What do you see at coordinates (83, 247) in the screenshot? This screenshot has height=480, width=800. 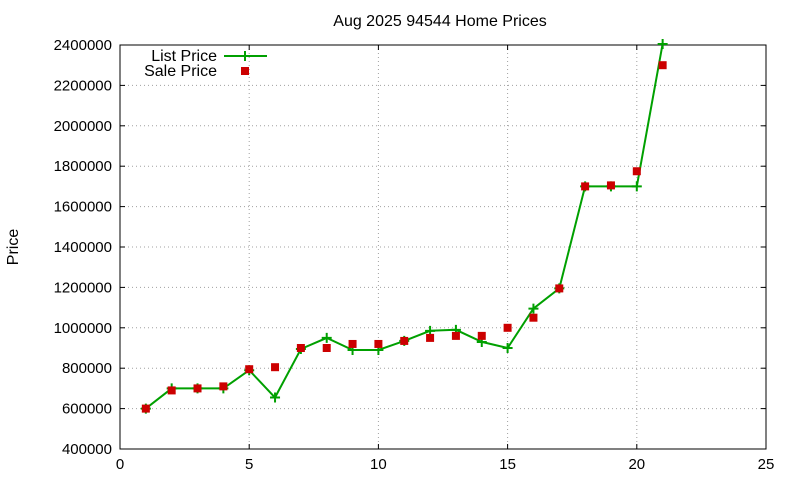 I see `y-tick-label: 1400000` at bounding box center [83, 247].